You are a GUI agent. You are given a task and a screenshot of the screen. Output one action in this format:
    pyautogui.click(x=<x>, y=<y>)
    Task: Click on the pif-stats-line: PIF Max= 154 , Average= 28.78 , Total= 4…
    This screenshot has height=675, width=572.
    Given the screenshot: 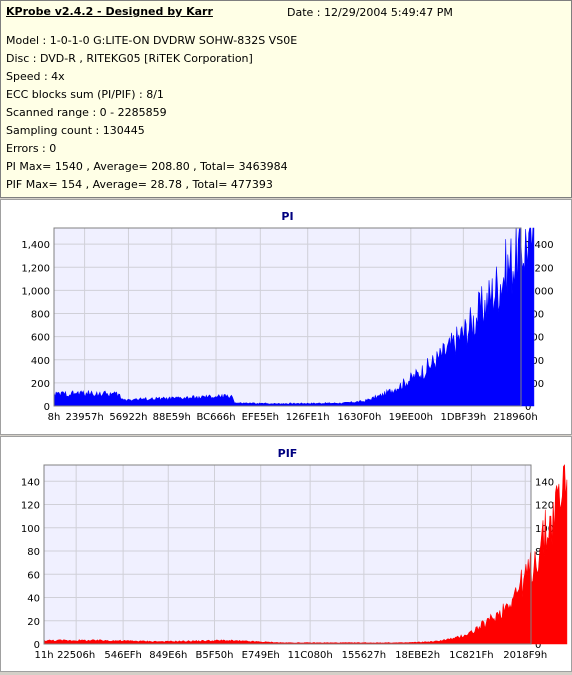 What is the action you would take?
    pyautogui.click(x=139, y=184)
    